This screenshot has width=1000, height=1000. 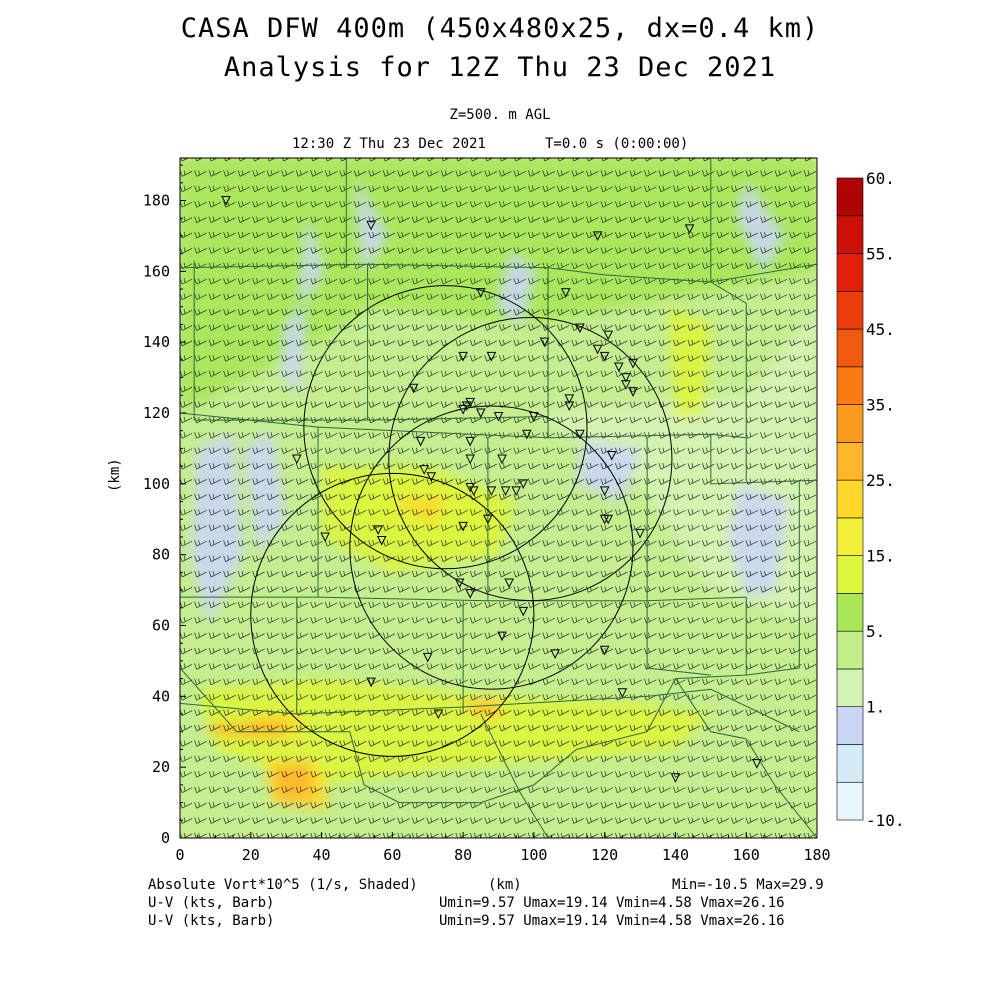 What do you see at coordinates (746, 855) in the screenshot?
I see `x-tick-label: 160` at bounding box center [746, 855].